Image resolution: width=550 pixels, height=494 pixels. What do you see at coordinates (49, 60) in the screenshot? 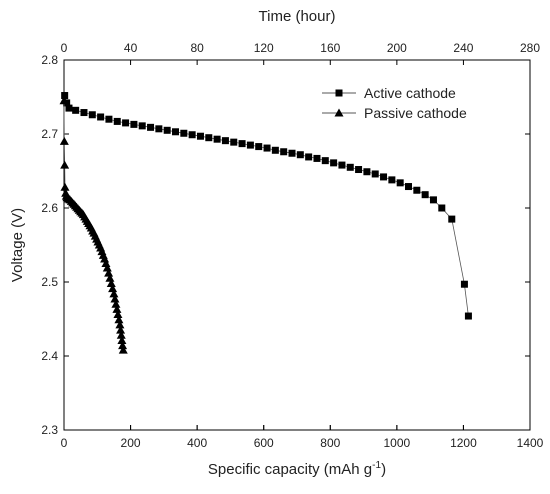
I see `y-tick-label: 2.8` at bounding box center [49, 60].